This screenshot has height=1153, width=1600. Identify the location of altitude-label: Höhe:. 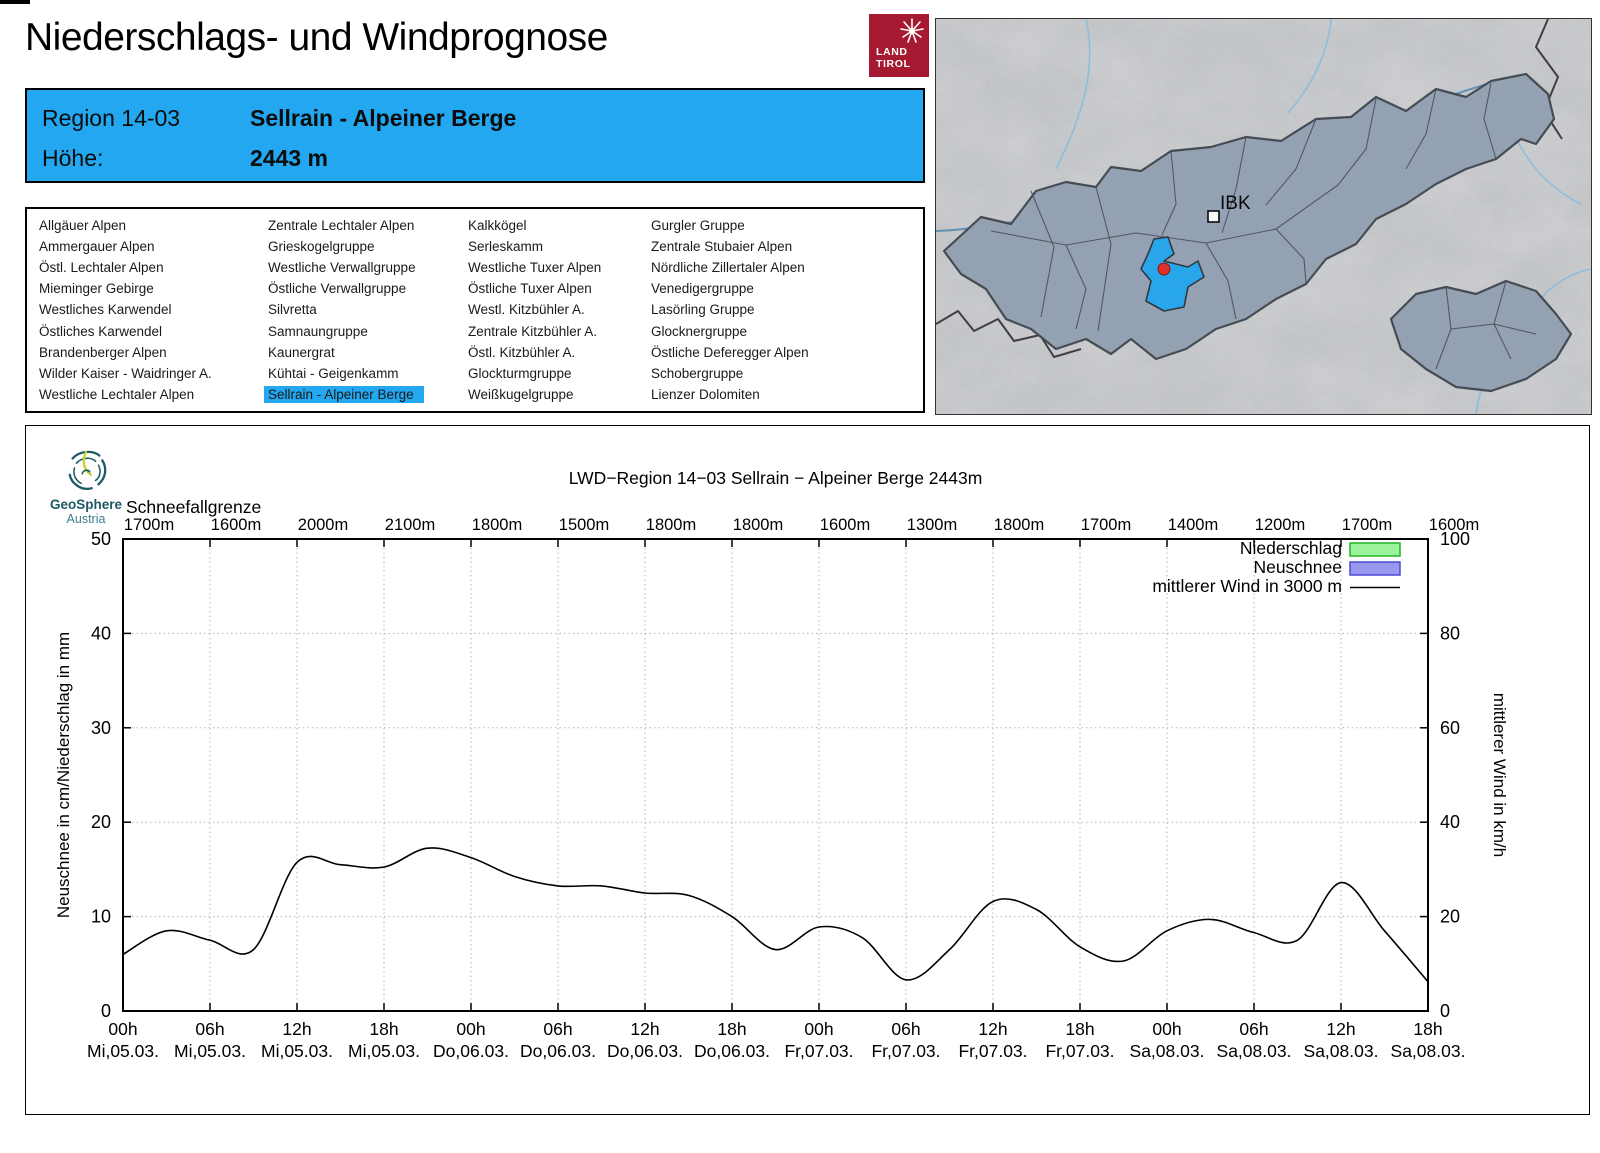
(73, 158).